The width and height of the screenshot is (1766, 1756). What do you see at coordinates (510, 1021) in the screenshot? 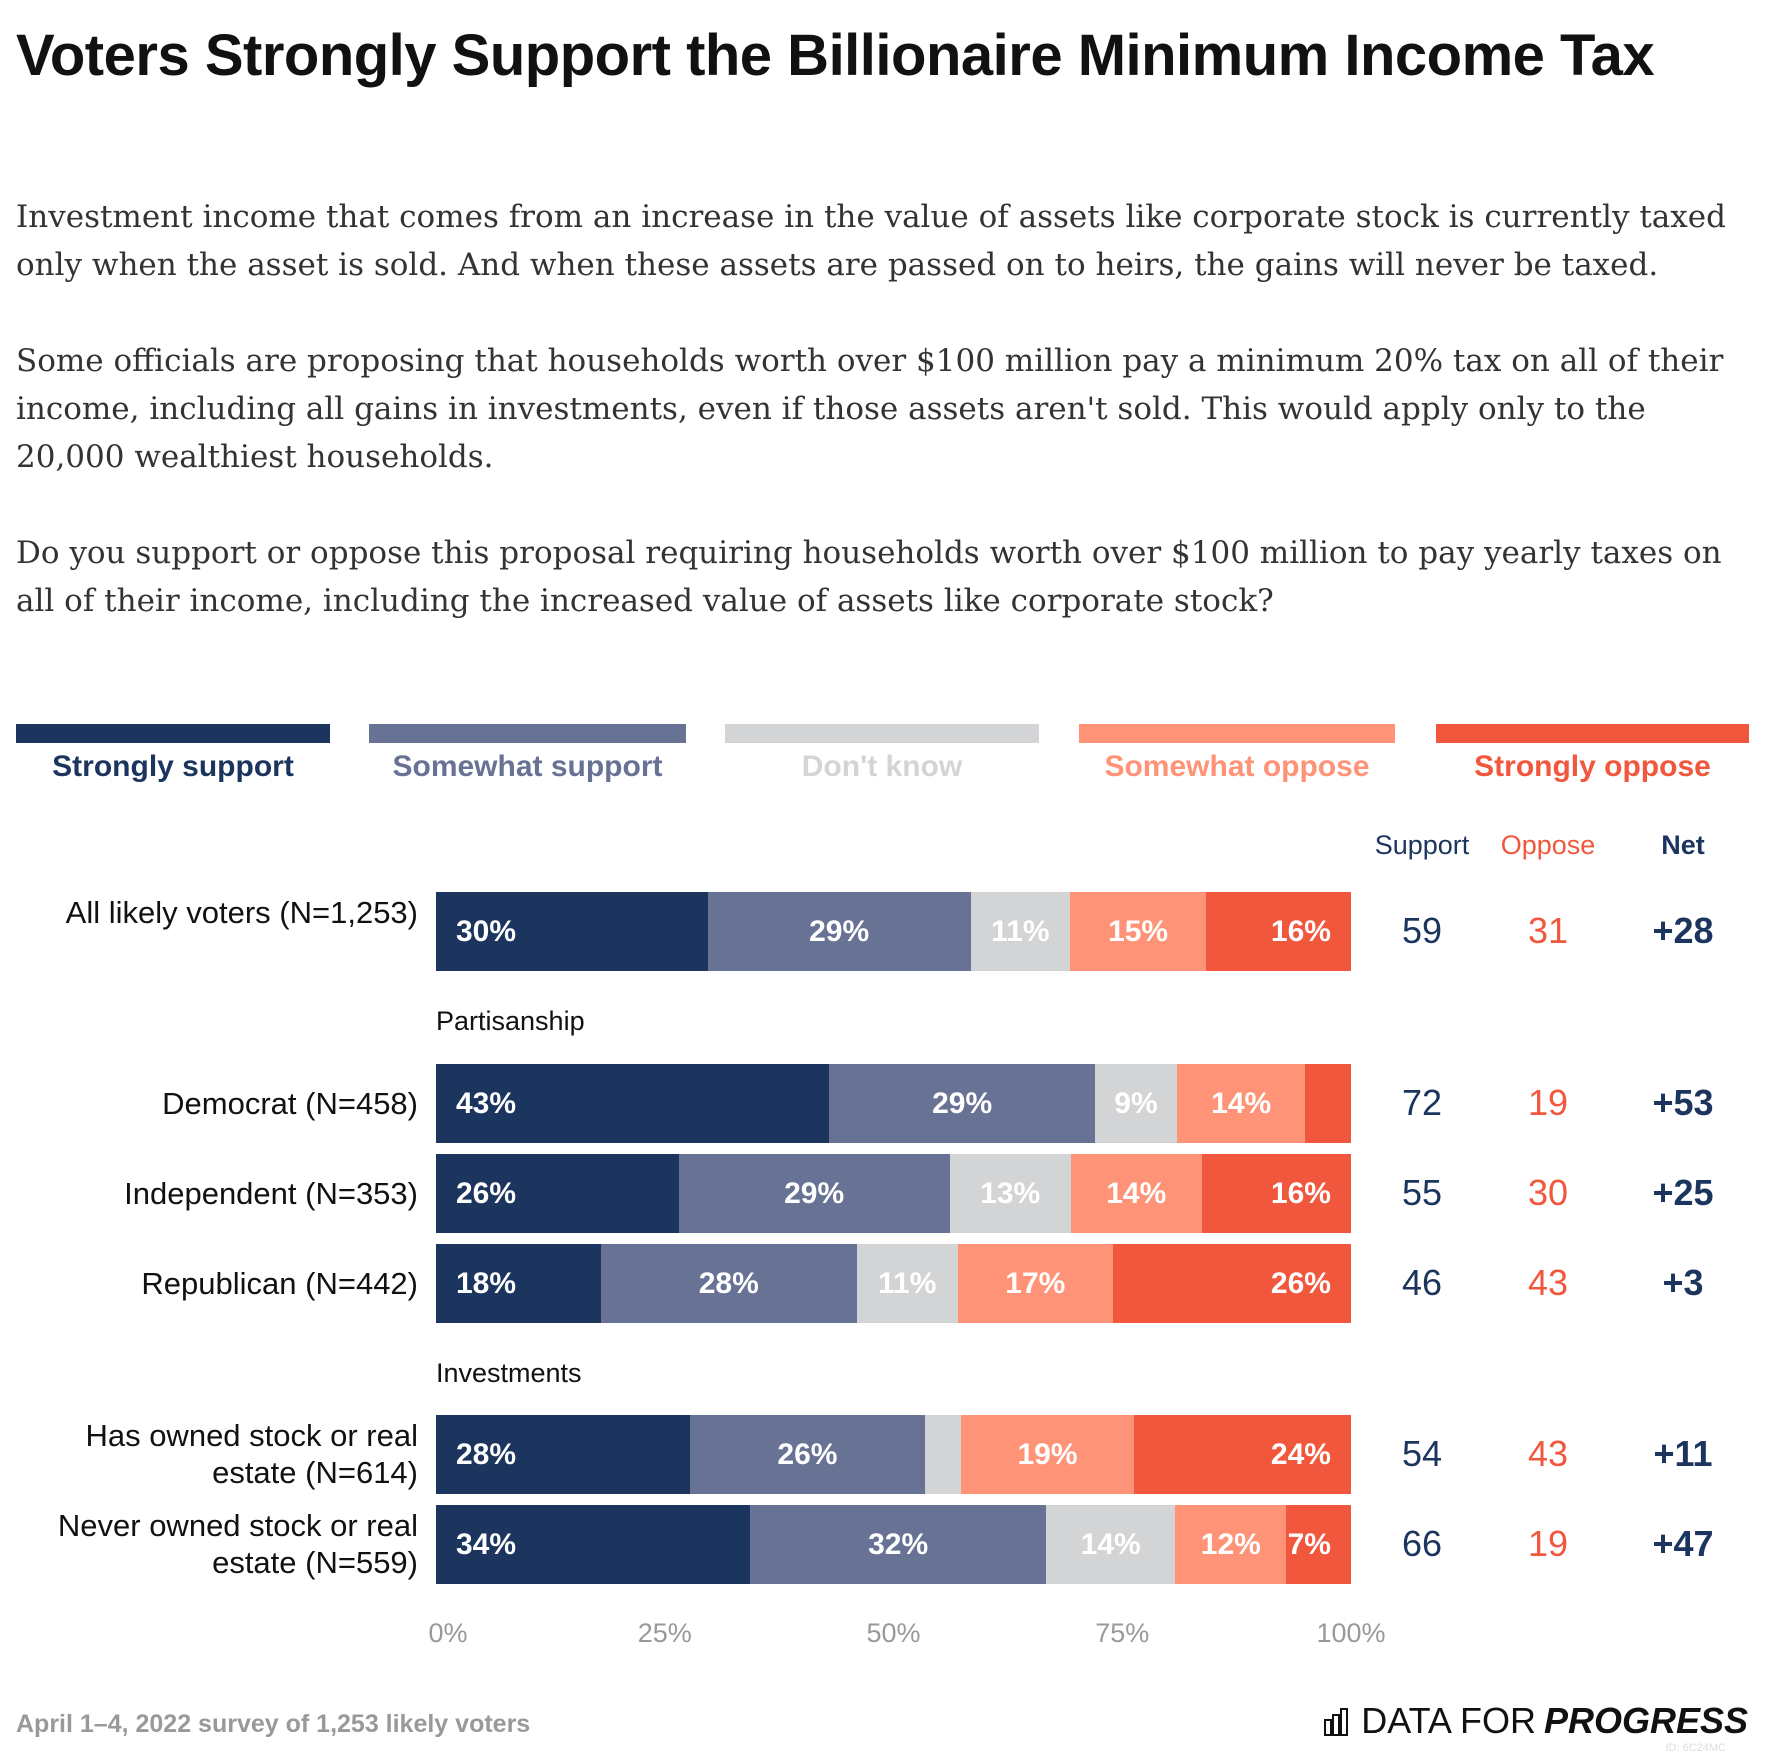
I see `section-label-partisanship: Partisanship` at bounding box center [510, 1021].